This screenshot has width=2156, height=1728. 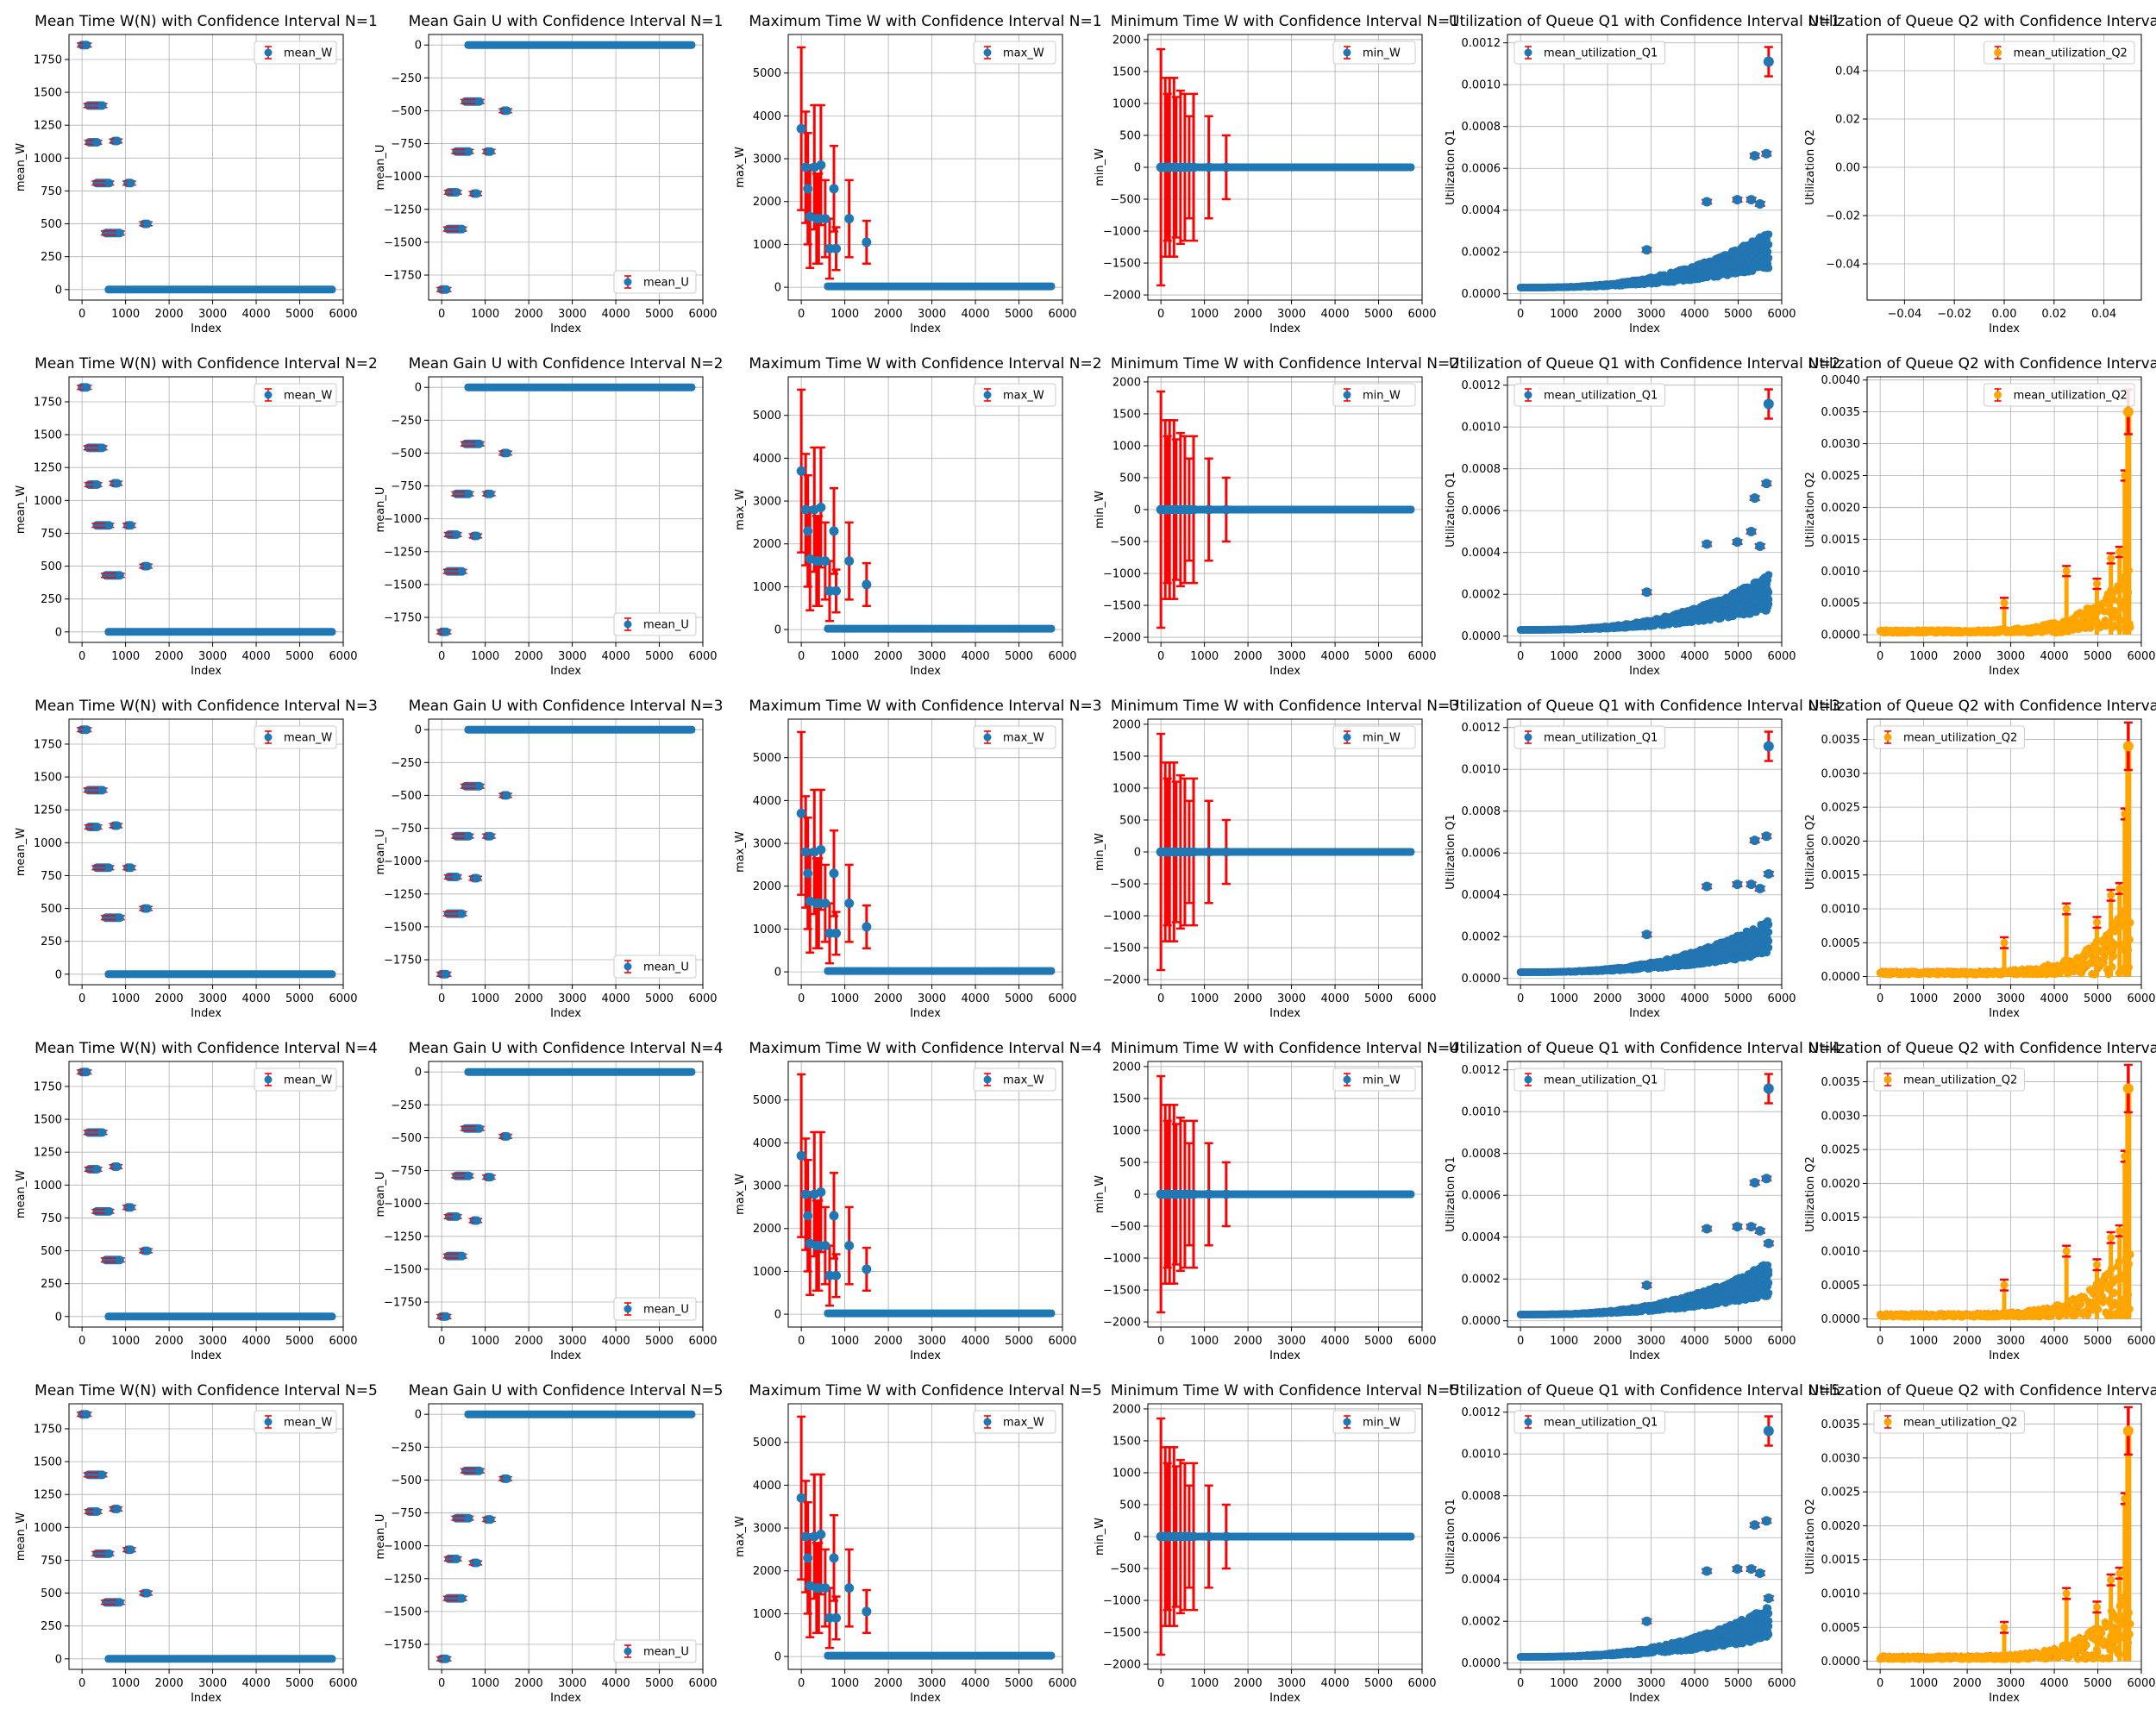 I want to click on y-tick-label: 1000, so click(x=1126, y=104).